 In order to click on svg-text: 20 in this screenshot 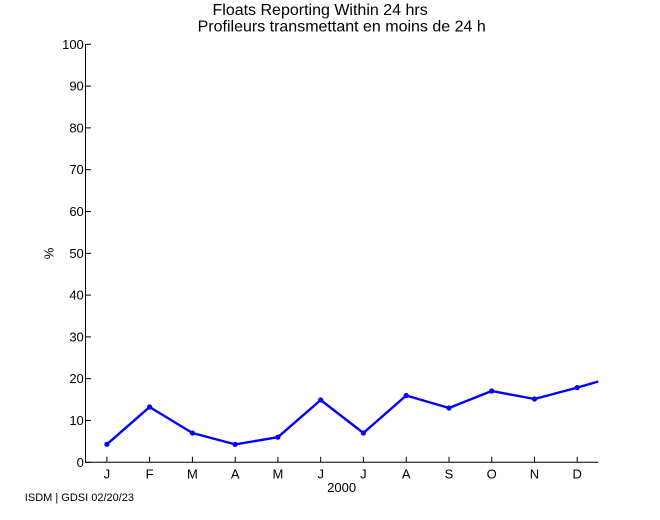, I will do `click(76, 378)`.